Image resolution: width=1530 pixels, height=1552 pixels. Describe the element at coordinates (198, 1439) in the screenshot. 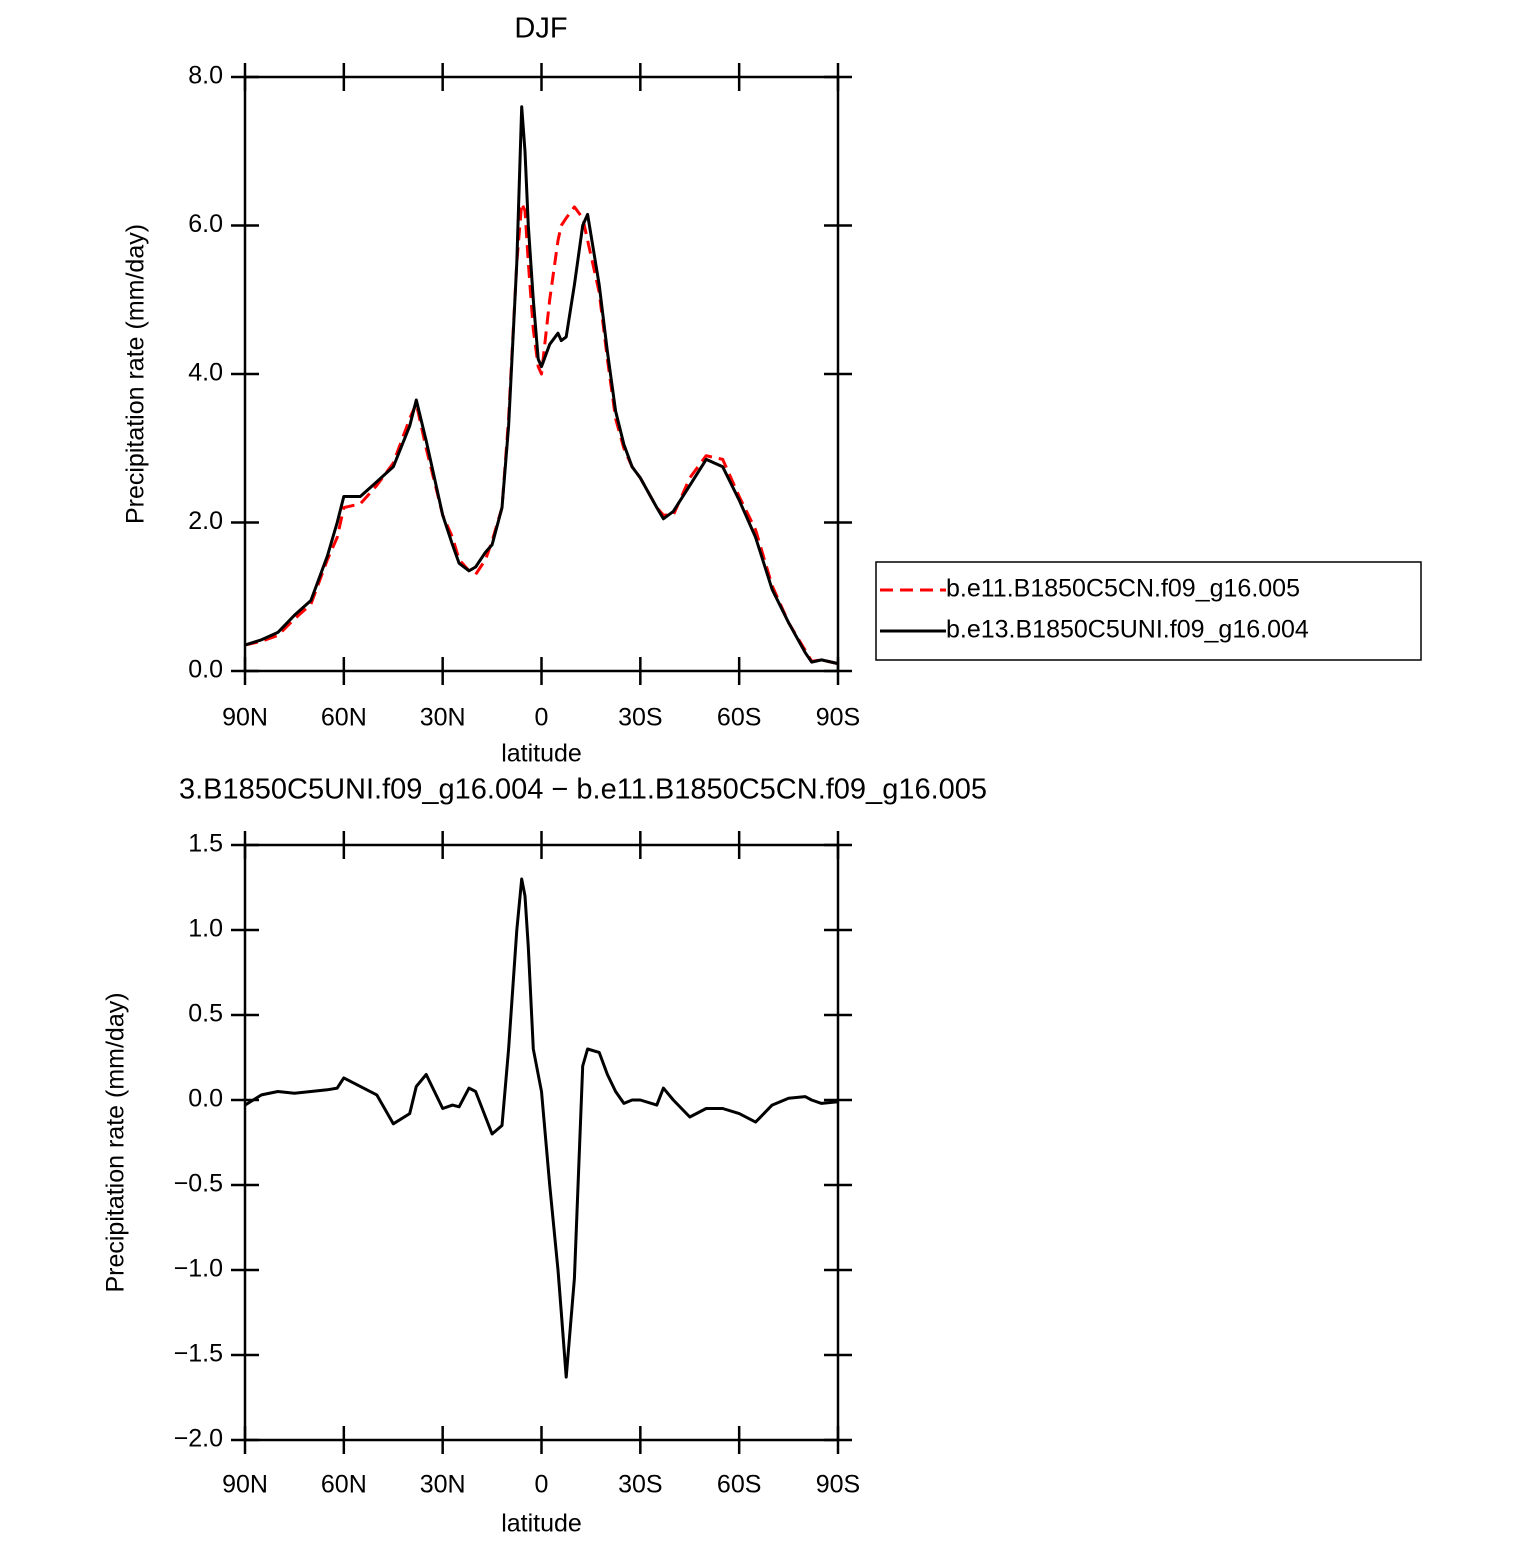

I see `y-tick-label: −2.0` at that location.